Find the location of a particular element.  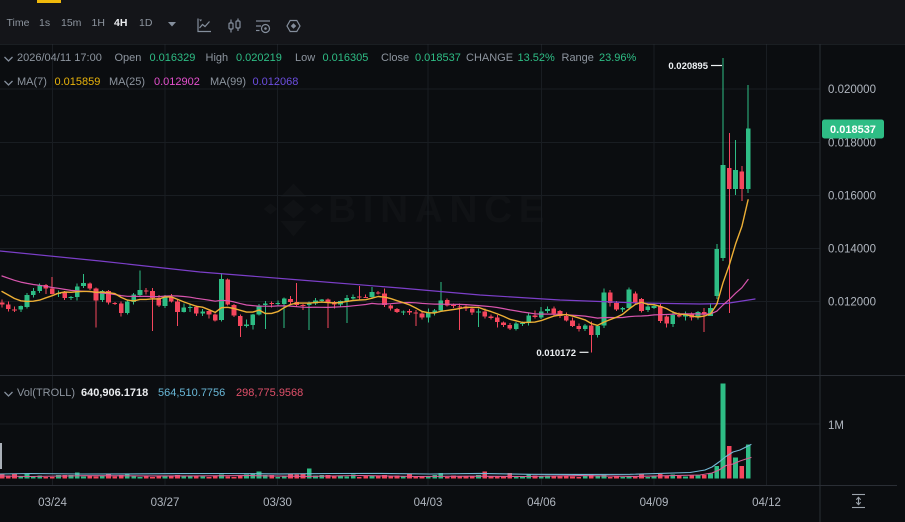

svg-text: 03/27 is located at coordinates (165, 503).